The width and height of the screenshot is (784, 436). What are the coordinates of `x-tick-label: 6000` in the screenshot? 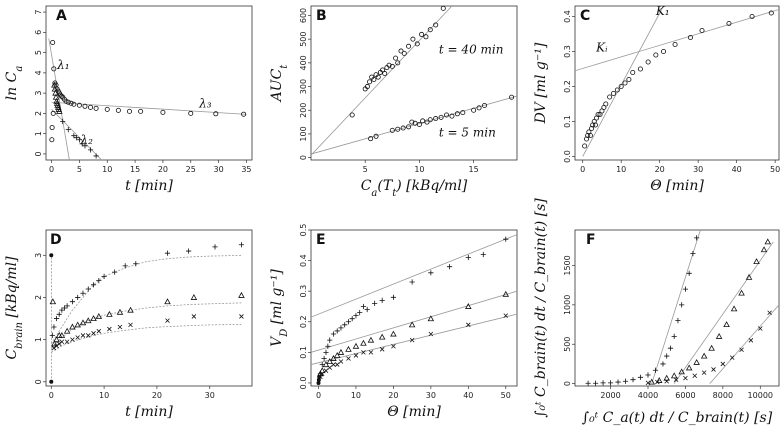 It's located at (685, 395).